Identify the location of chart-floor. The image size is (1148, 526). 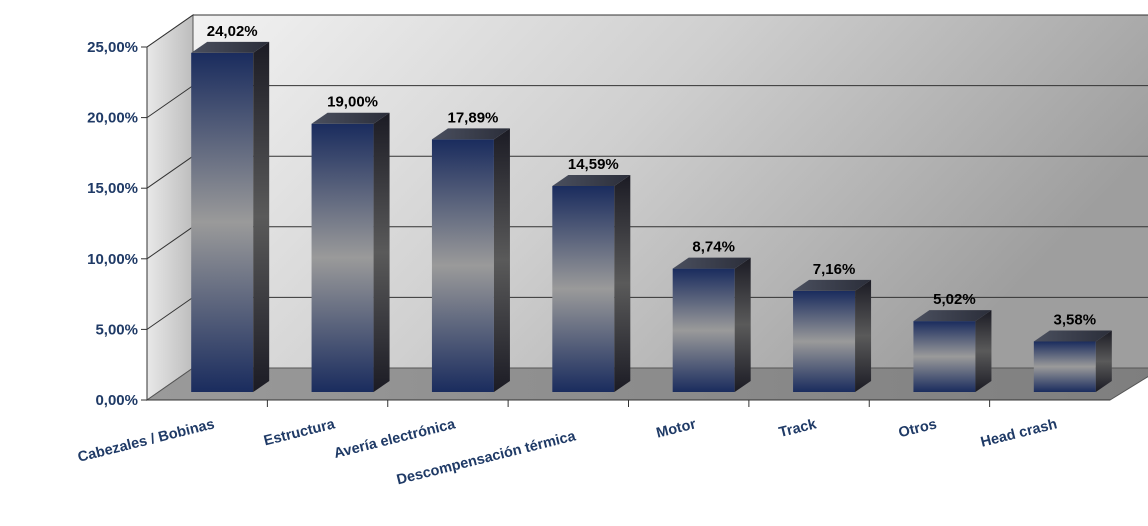
(646, 384).